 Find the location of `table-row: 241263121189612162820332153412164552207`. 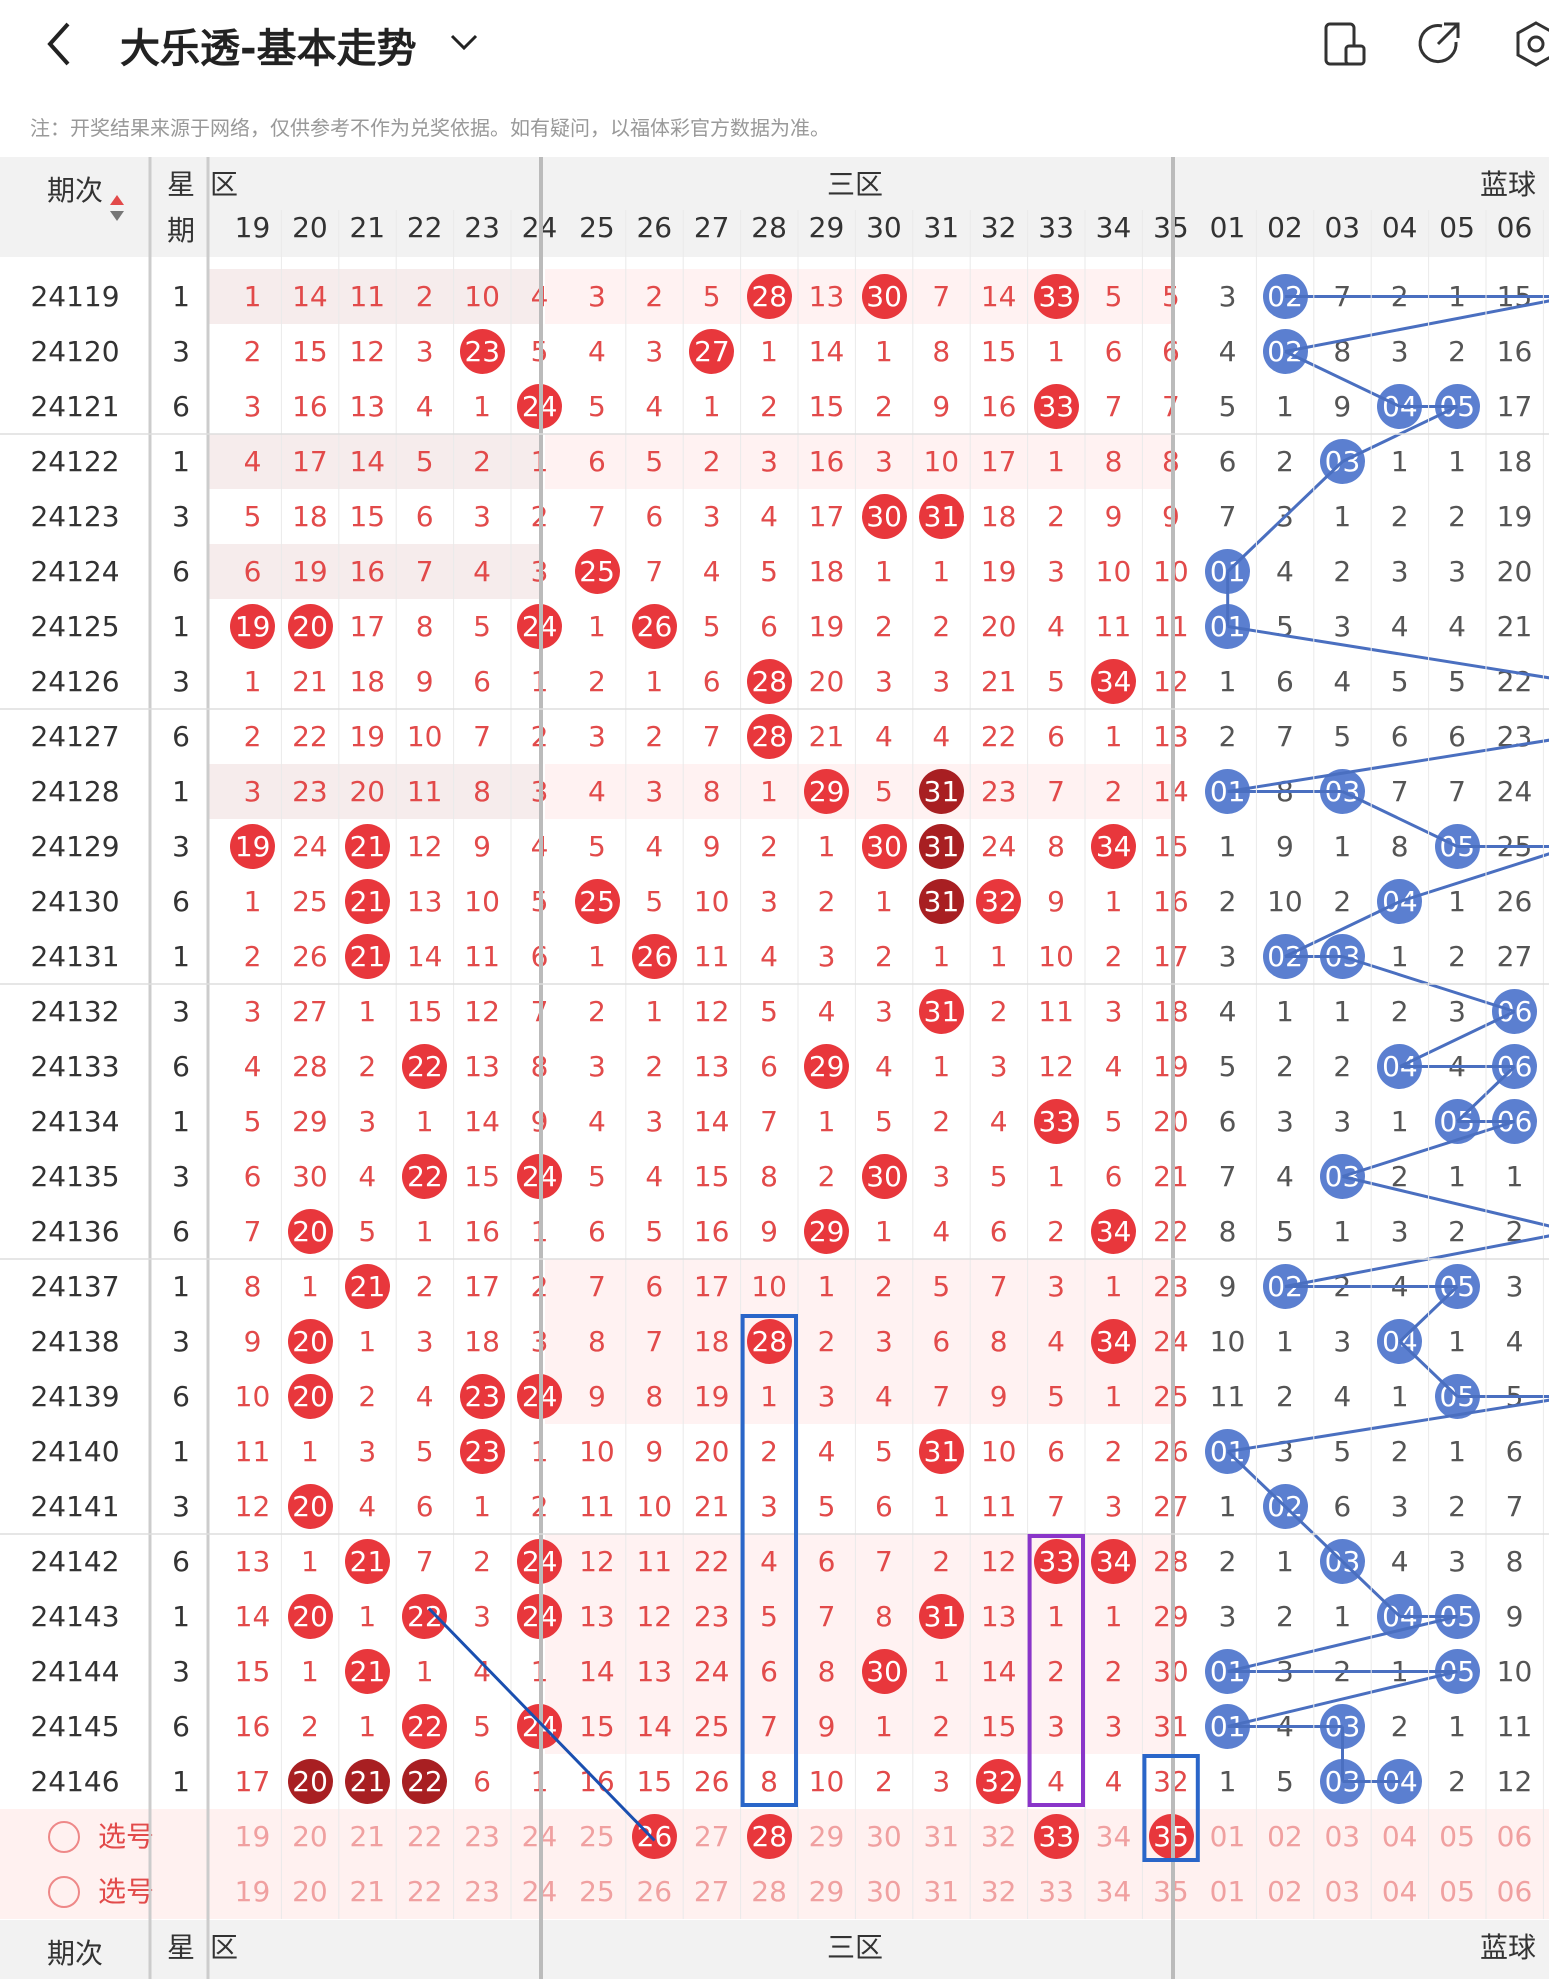

table-row: 241263121189612162820332153412164552207 is located at coordinates (774, 681).